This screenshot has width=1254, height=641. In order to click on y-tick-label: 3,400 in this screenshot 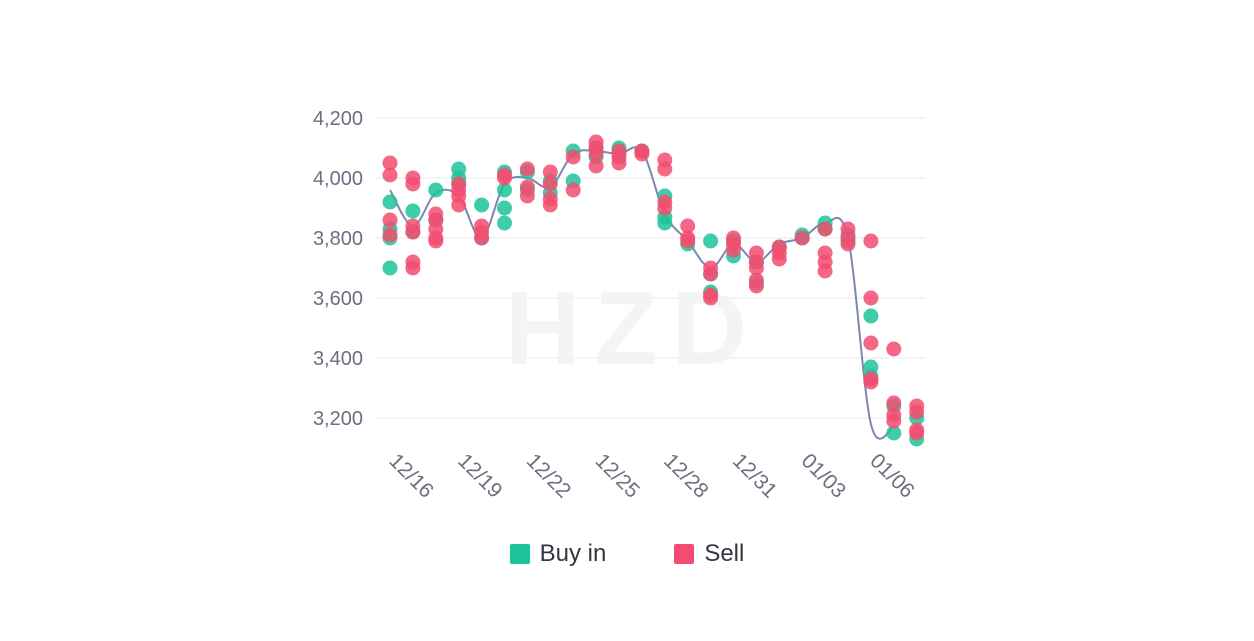, I will do `click(338, 359)`.